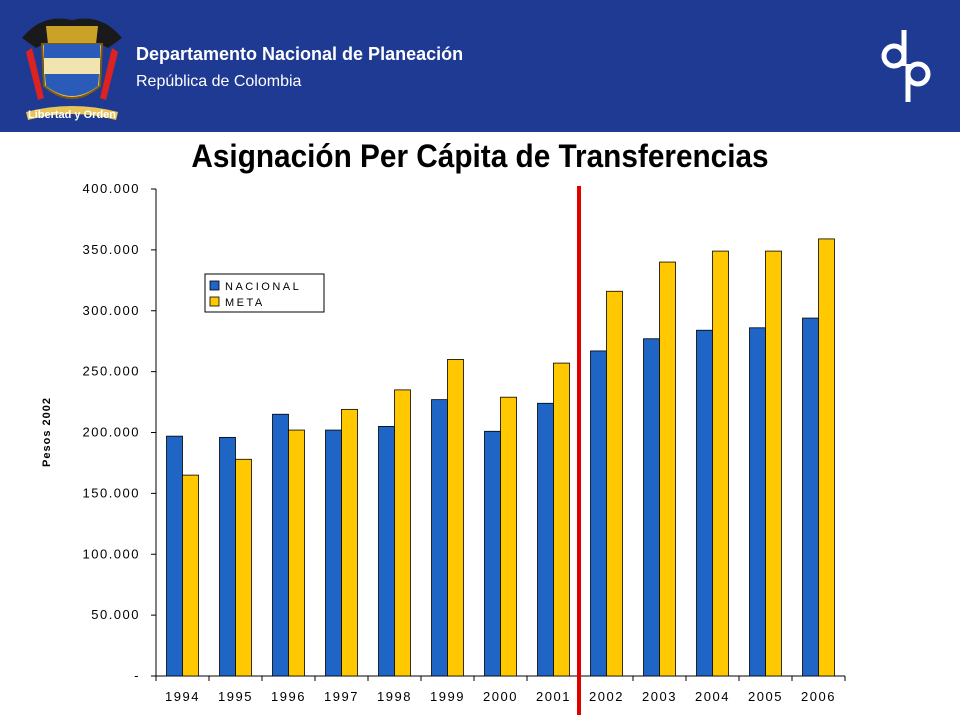  What do you see at coordinates (394, 696) in the screenshot?
I see `x-tick-label: 1998` at bounding box center [394, 696].